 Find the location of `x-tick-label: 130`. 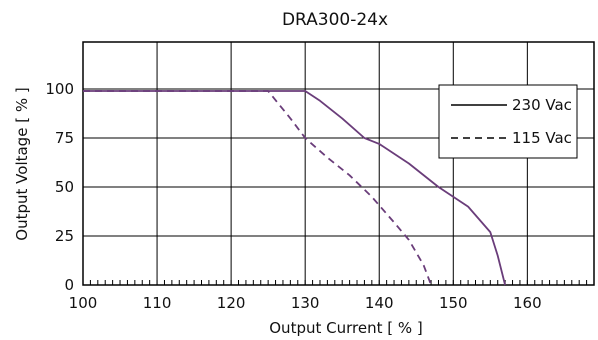

x-tick-label: 130 is located at coordinates (305, 303).